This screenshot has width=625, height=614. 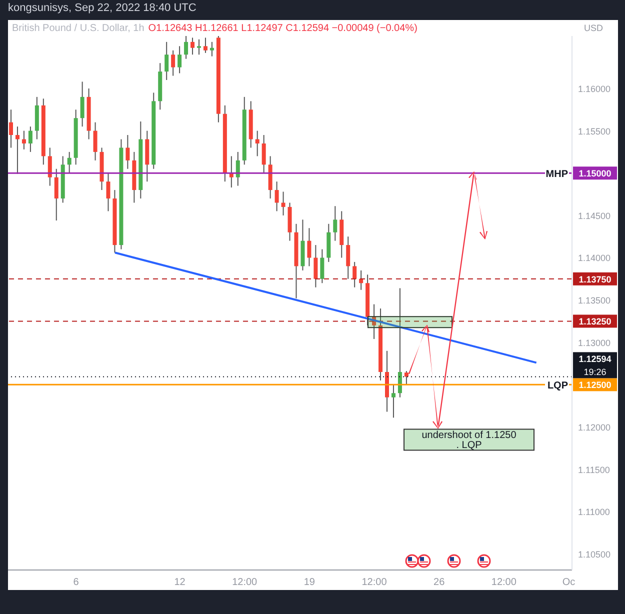 What do you see at coordinates (594, 258) in the screenshot?
I see `y-tick-label: 1.14000` at bounding box center [594, 258].